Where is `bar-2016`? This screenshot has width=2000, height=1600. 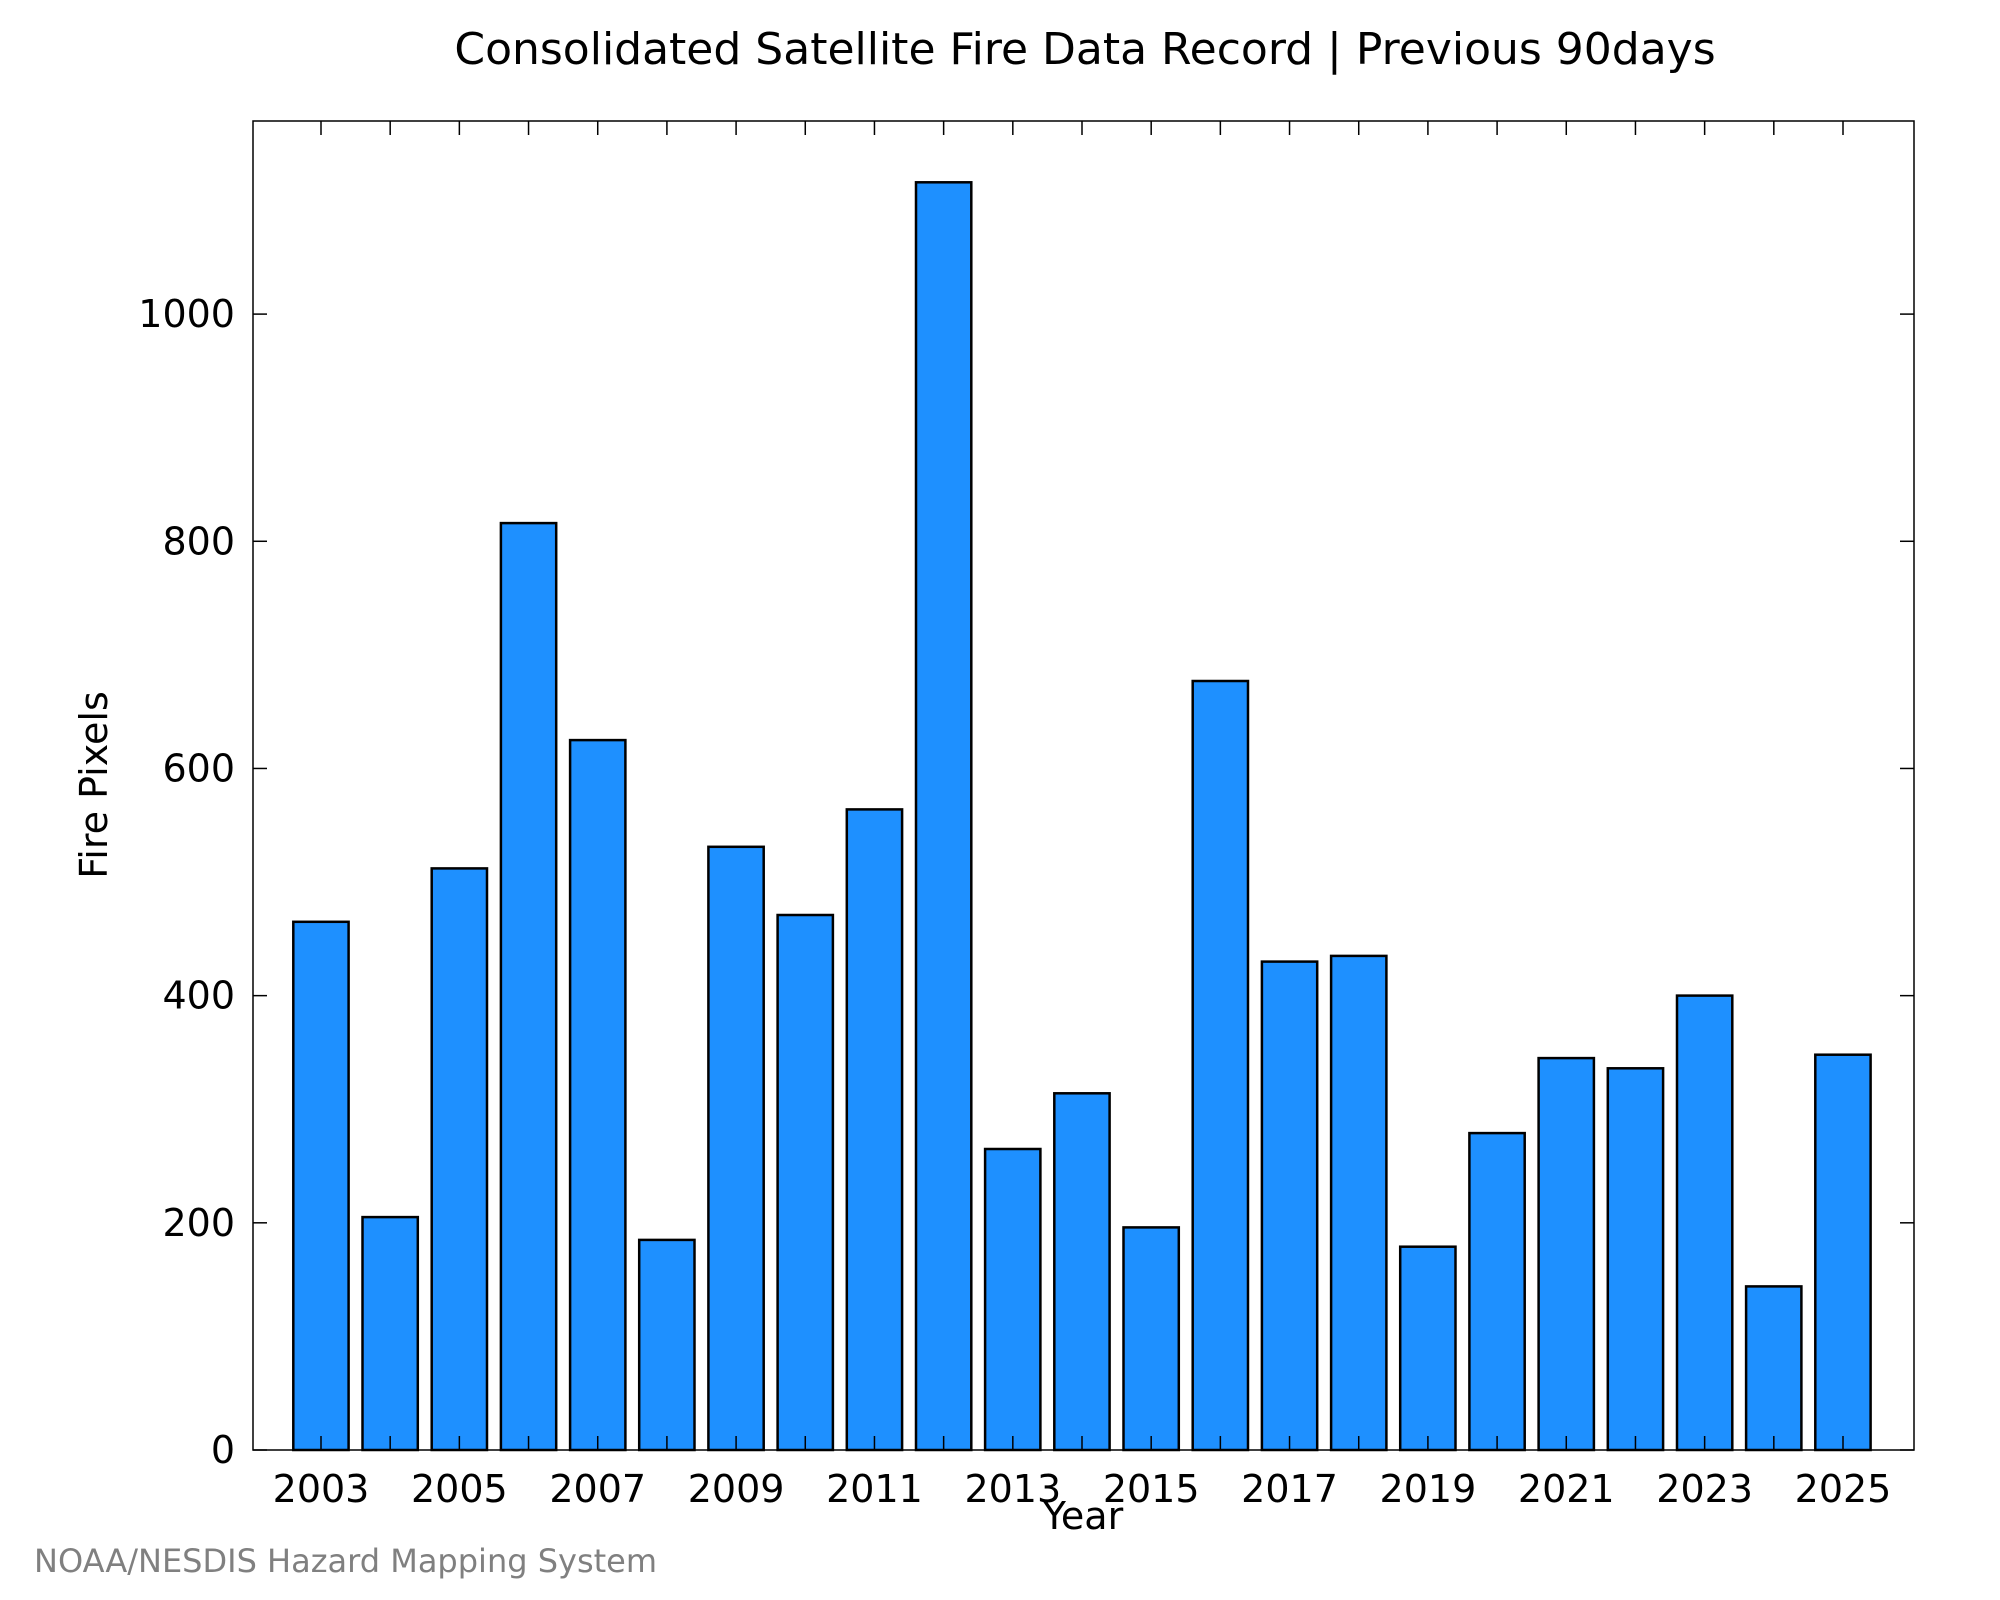 bar-2016 is located at coordinates (1220, 1065).